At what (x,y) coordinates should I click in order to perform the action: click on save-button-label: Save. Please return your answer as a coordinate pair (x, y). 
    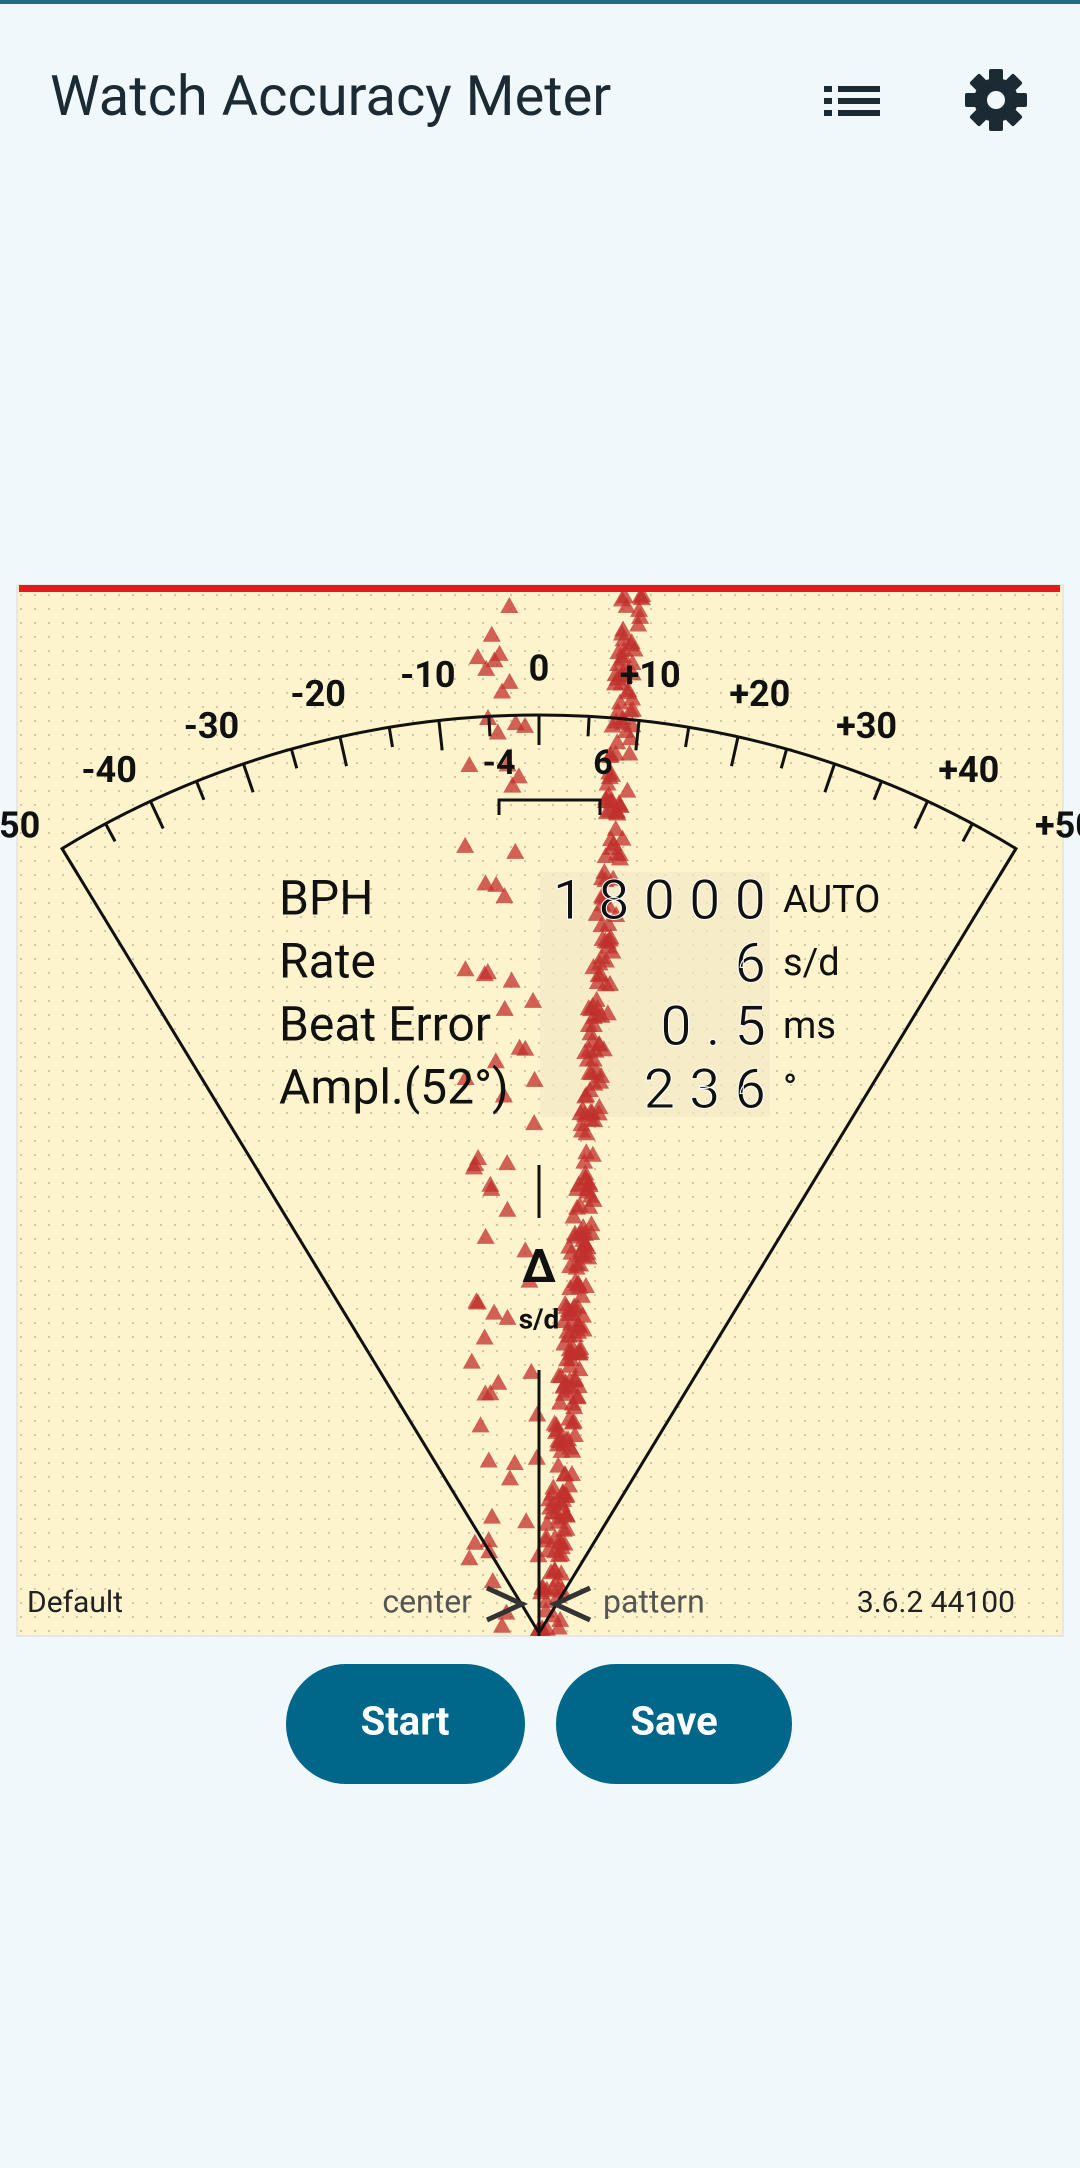
    Looking at the image, I should click on (673, 1721).